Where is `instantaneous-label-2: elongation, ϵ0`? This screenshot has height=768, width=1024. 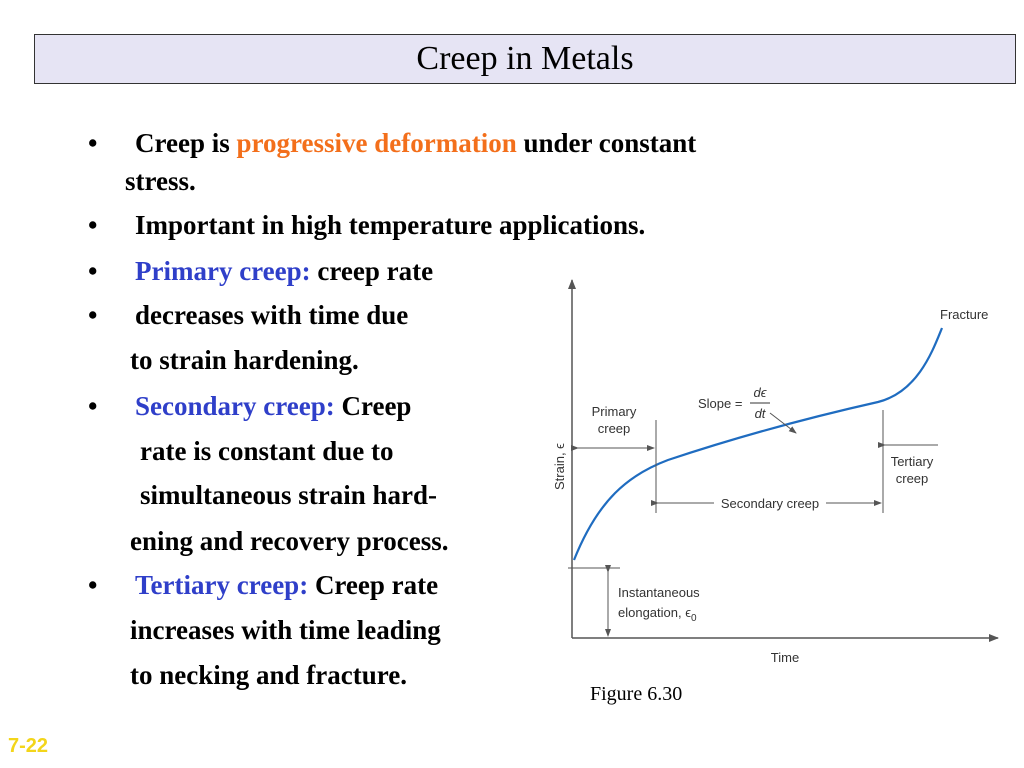
instantaneous-label-2: elongation, ϵ0 is located at coordinates (657, 614).